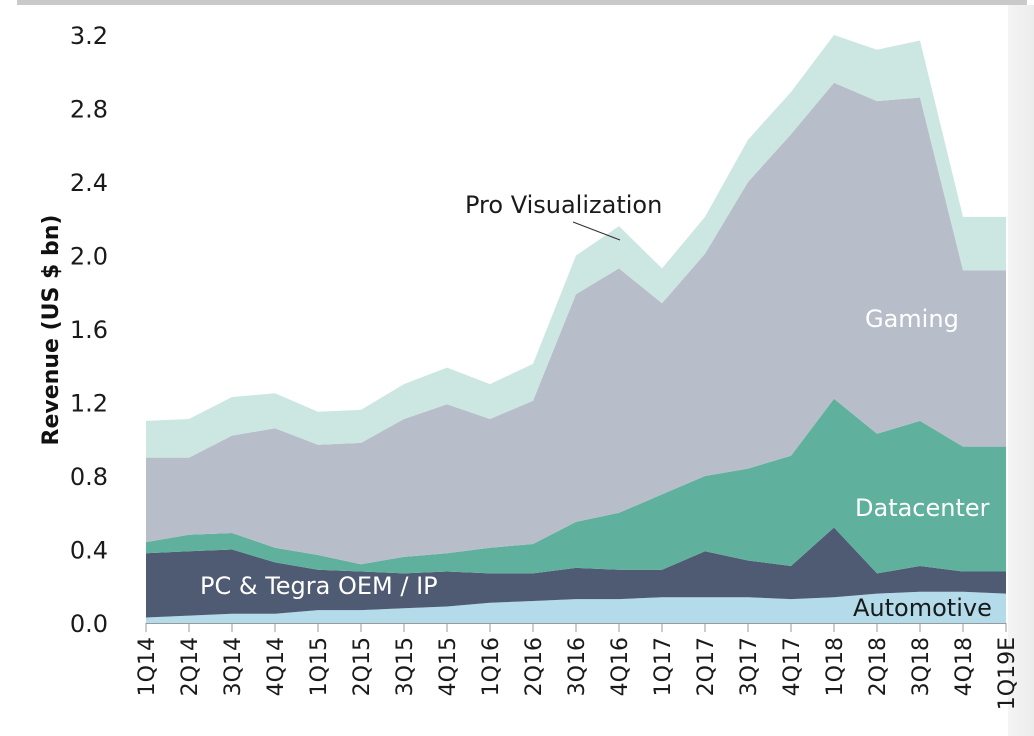  Describe the element at coordinates (922, 508) in the screenshot. I see `label-datacenter: Datacenter` at that location.